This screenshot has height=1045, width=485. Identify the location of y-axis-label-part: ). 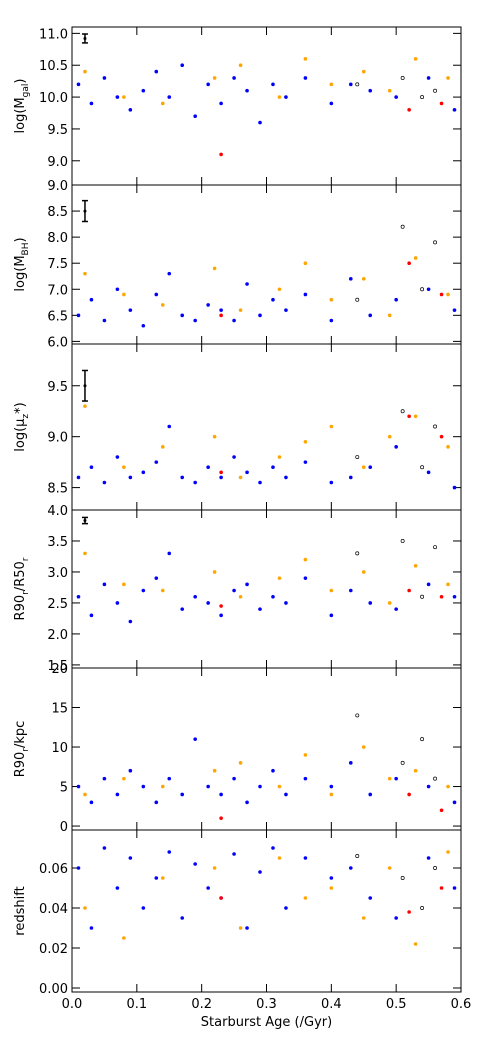
(20, 239).